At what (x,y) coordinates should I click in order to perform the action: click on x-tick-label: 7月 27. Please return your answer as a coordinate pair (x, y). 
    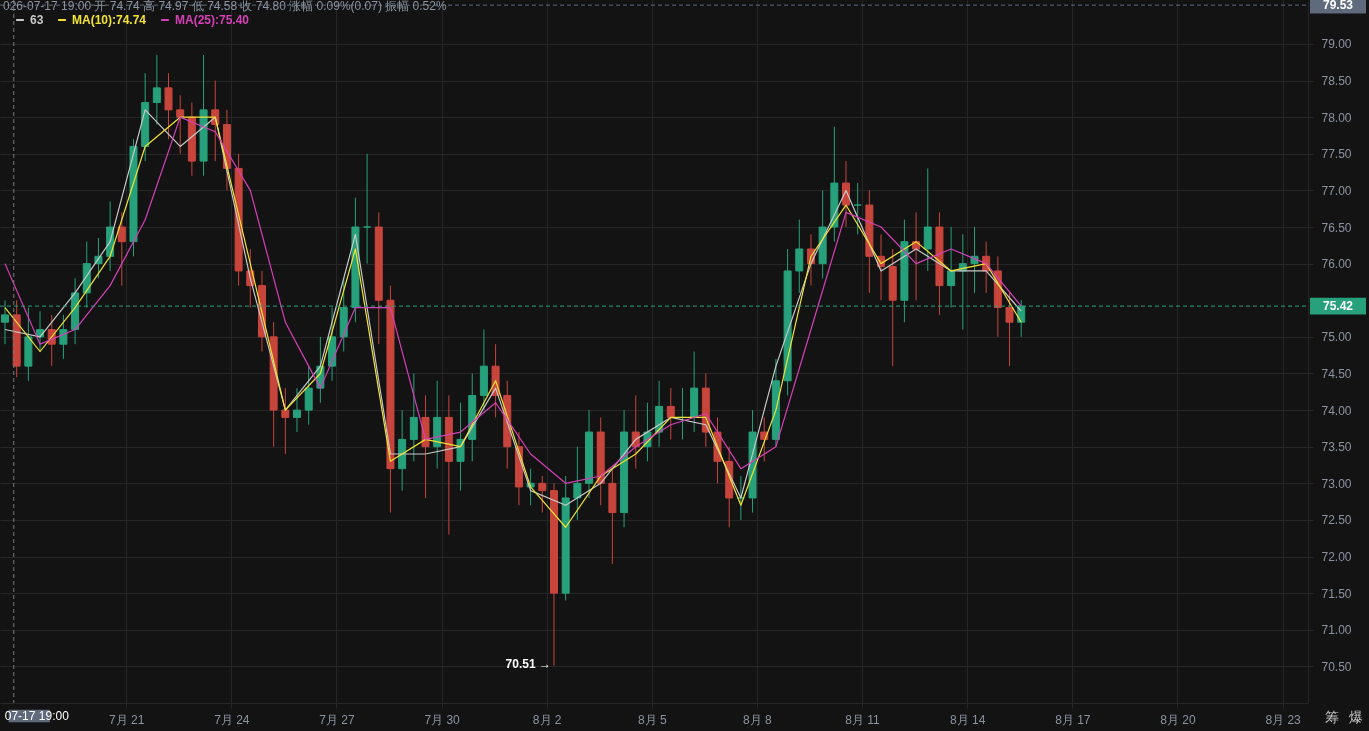
    Looking at the image, I should click on (337, 719).